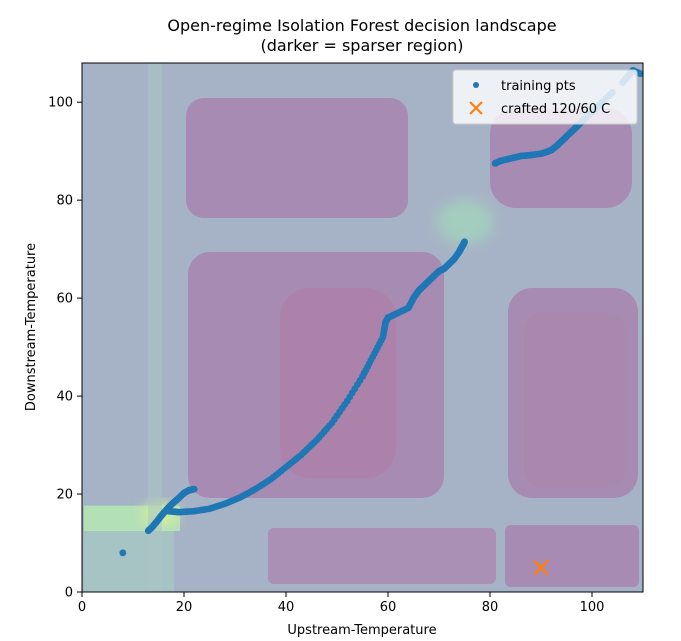 The image size is (681, 641). Describe the element at coordinates (361, 45) in the screenshot. I see `chart-subtitle: (darker = sparser region)` at that location.